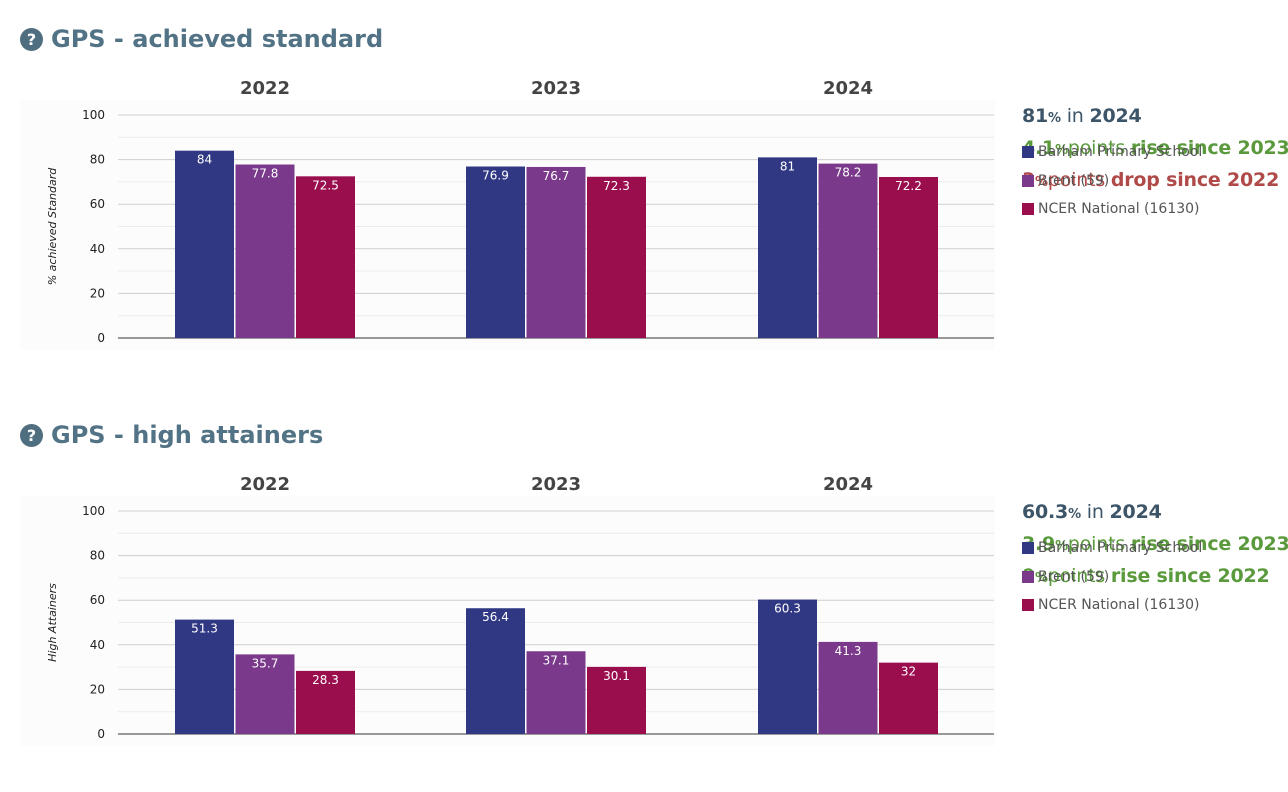  What do you see at coordinates (616, 676) in the screenshot?
I see `data-label: 30.1` at bounding box center [616, 676].